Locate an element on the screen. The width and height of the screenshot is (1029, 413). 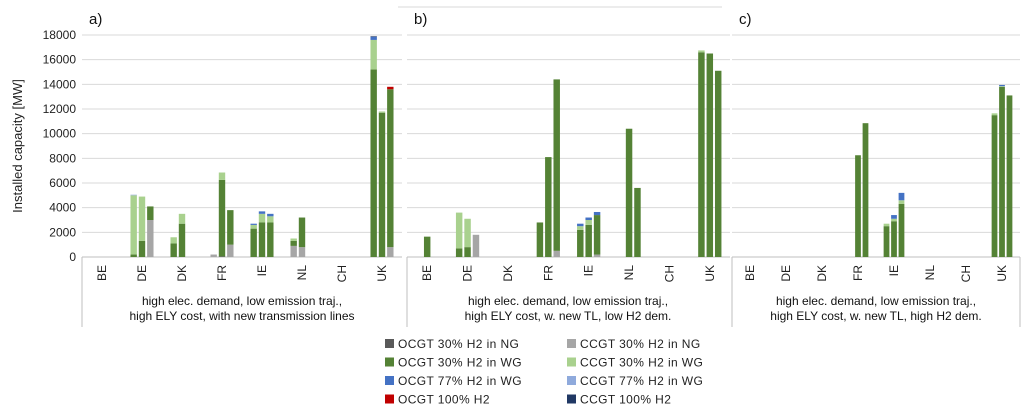
y-tick-label: 18000 is located at coordinates (60, 35).